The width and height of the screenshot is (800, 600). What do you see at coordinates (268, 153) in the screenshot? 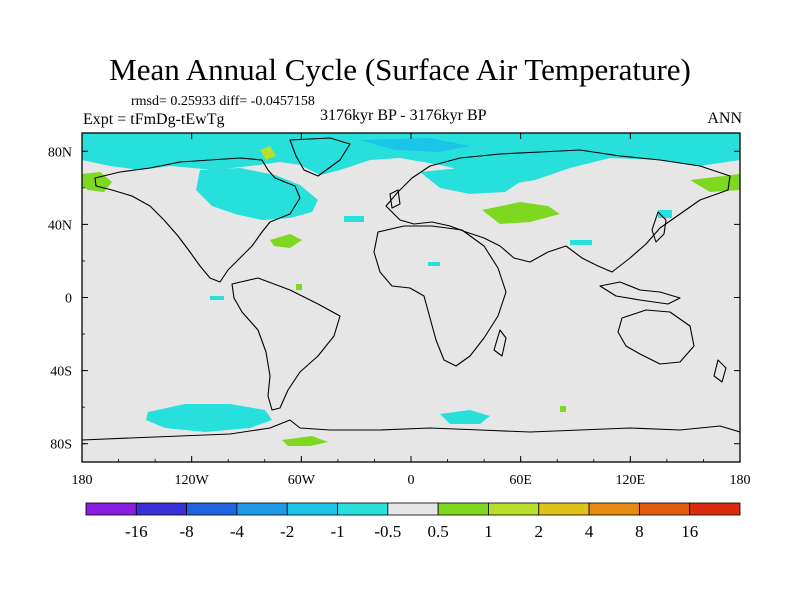
I see `greenland-warming-spot` at bounding box center [268, 153].